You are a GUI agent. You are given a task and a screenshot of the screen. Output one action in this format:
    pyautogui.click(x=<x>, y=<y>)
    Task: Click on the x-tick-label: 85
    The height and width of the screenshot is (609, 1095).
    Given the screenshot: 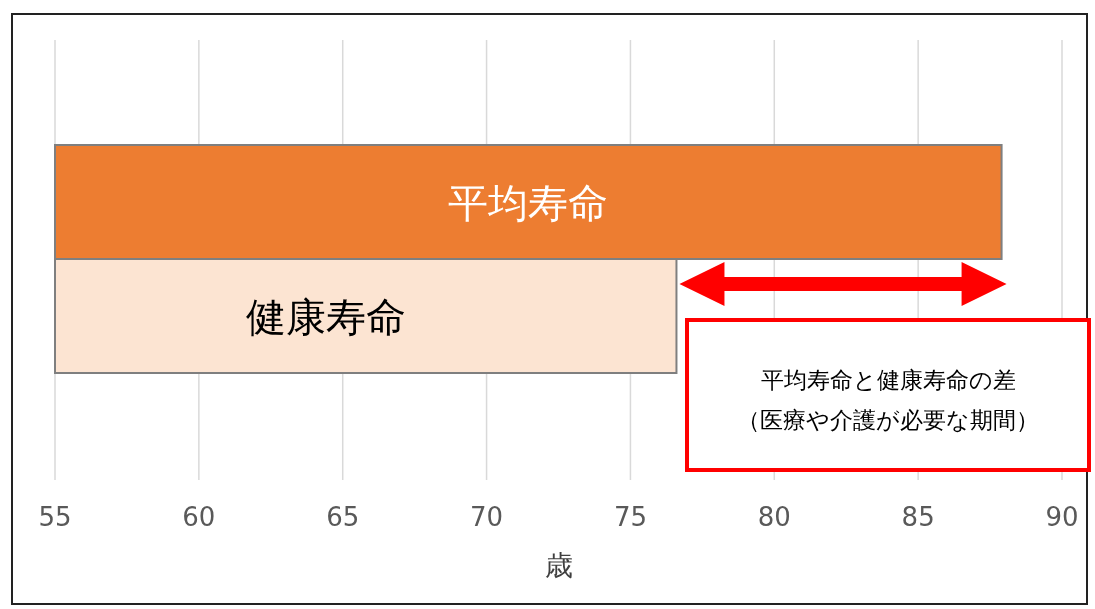 What is the action you would take?
    pyautogui.click(x=918, y=517)
    